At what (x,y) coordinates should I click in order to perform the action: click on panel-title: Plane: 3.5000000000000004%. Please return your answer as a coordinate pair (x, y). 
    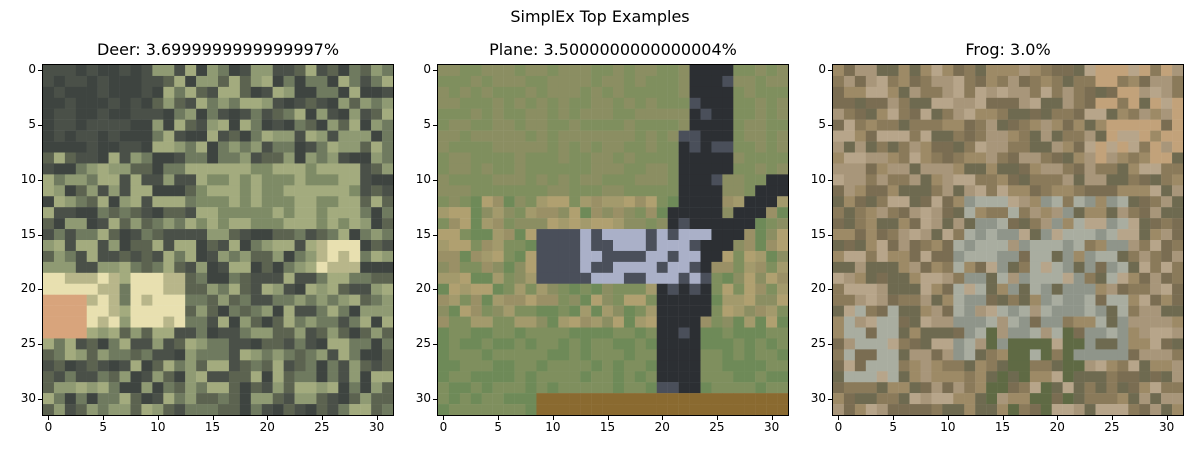
    Looking at the image, I should click on (613, 49).